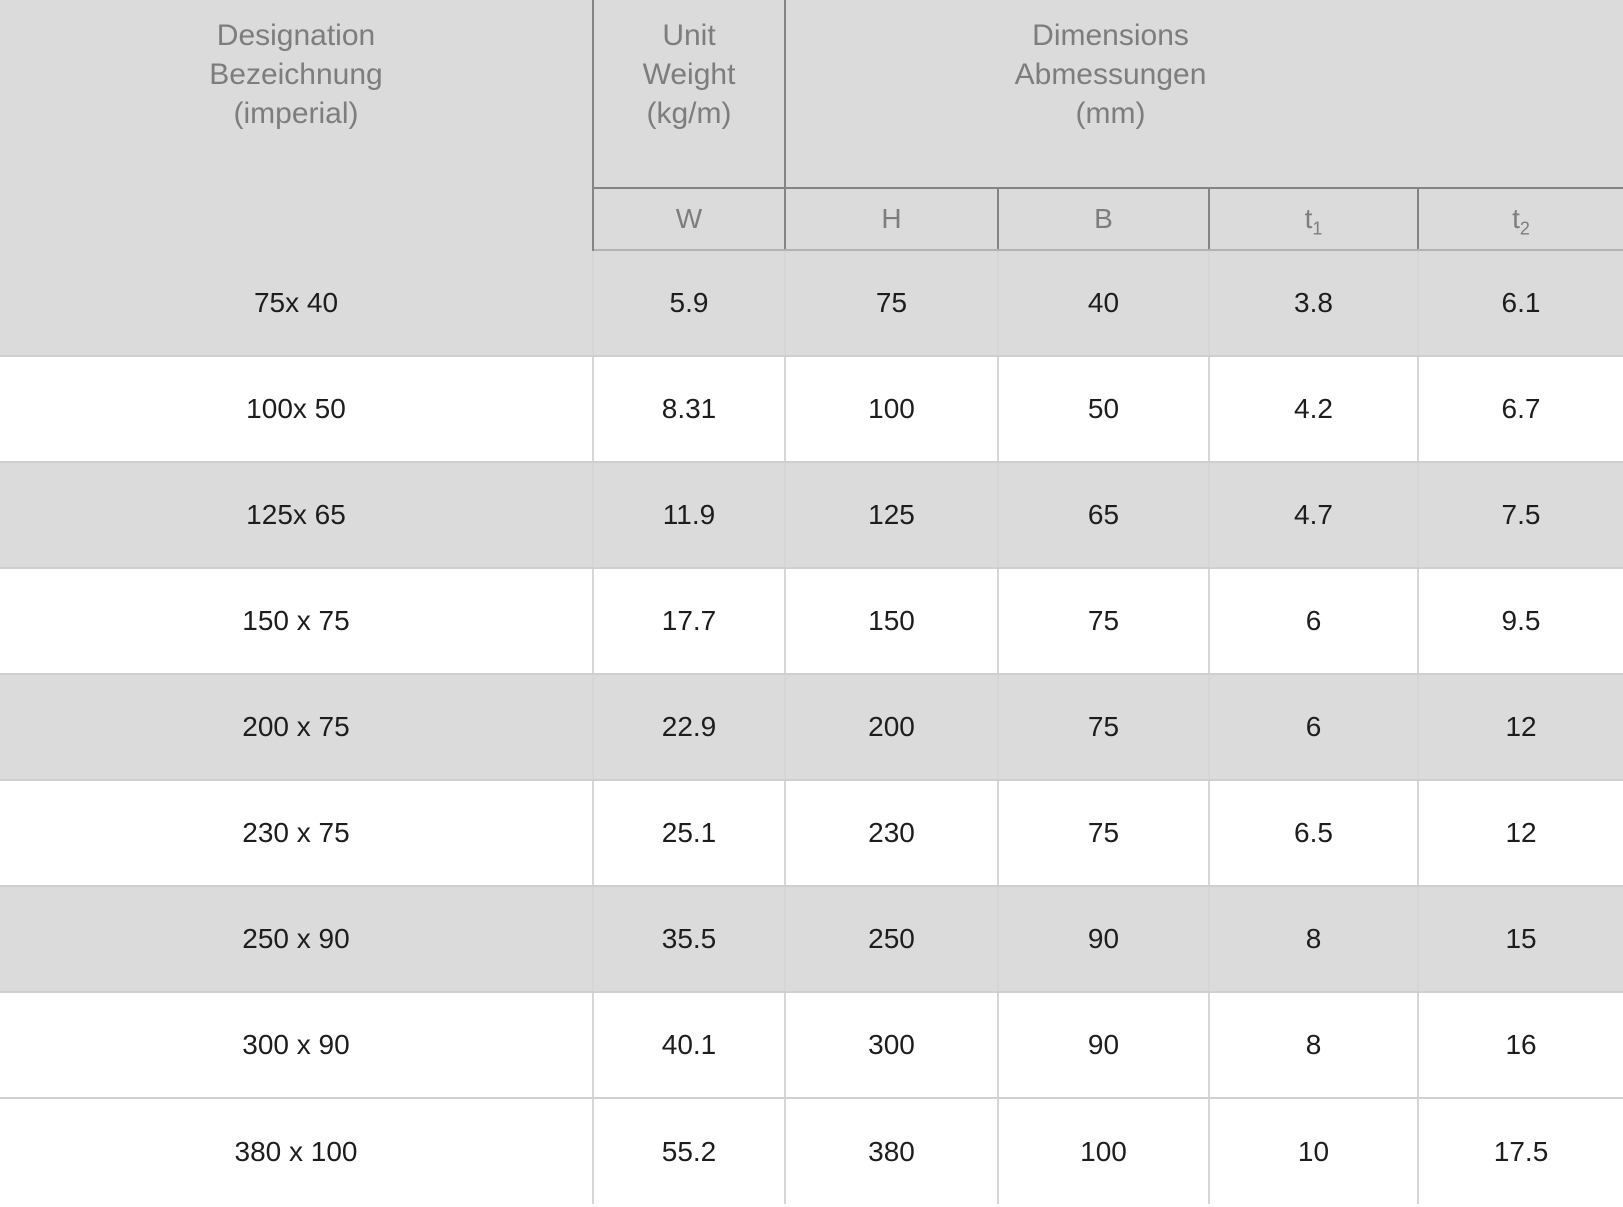 The image size is (1623, 1207). Describe the element at coordinates (1104, 1151) in the screenshot. I see `b-cell: 100` at that location.